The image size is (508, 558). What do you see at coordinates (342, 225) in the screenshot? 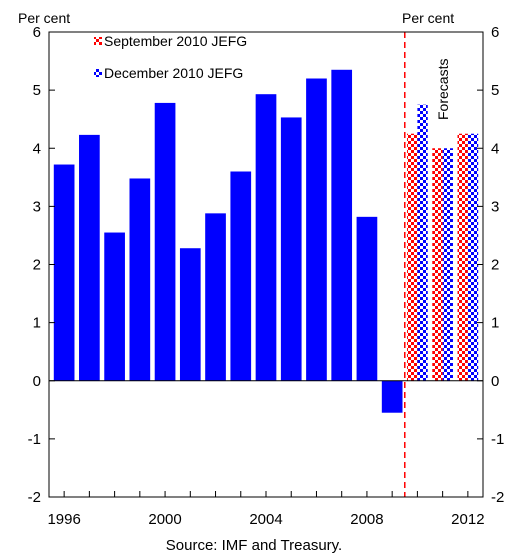
I see `bar-2007` at bounding box center [342, 225].